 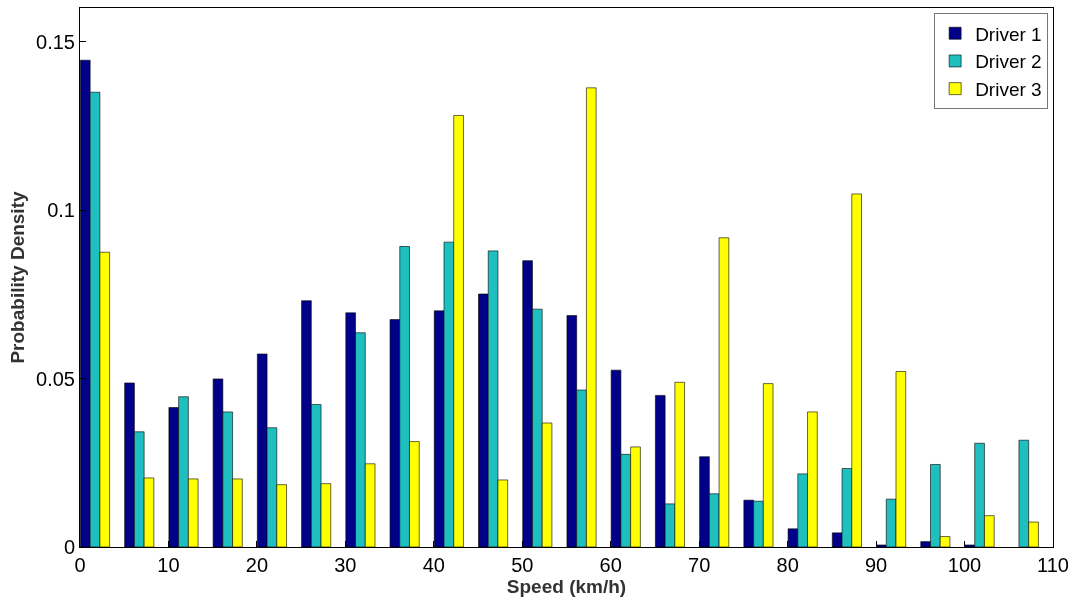 What do you see at coordinates (257, 565) in the screenshot?
I see `x-tick-label: 20` at bounding box center [257, 565].